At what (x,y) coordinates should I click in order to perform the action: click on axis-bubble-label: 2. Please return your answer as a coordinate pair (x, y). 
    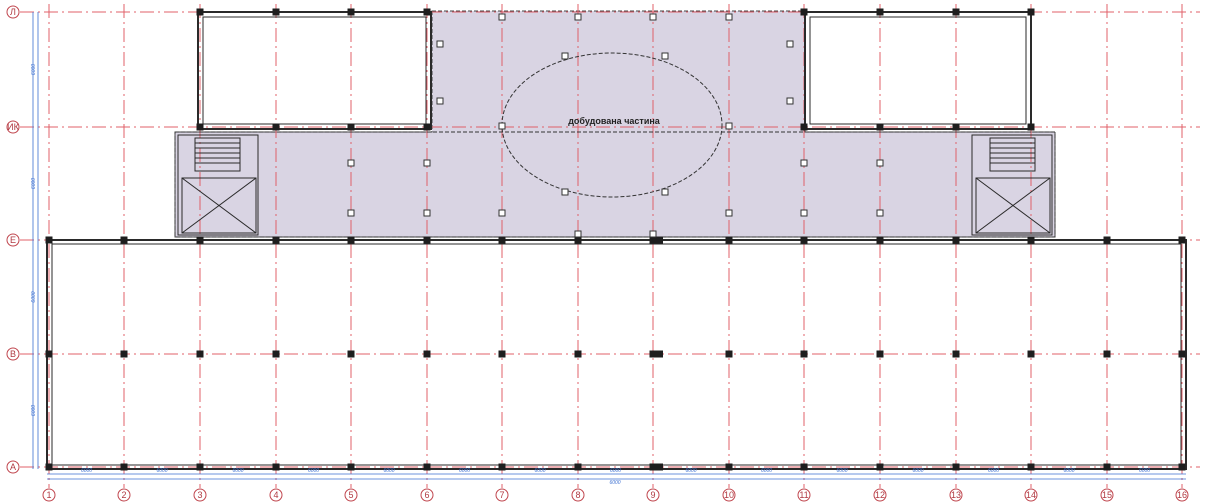
    Looking at the image, I should click on (123, 495).